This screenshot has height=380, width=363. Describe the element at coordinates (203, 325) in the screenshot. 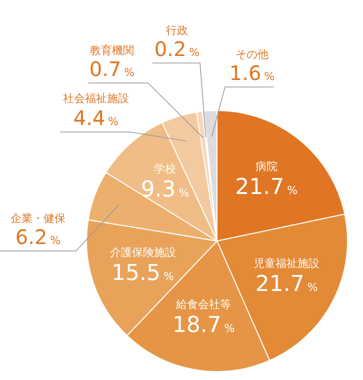

I see `data-label: 18.7%` at that location.